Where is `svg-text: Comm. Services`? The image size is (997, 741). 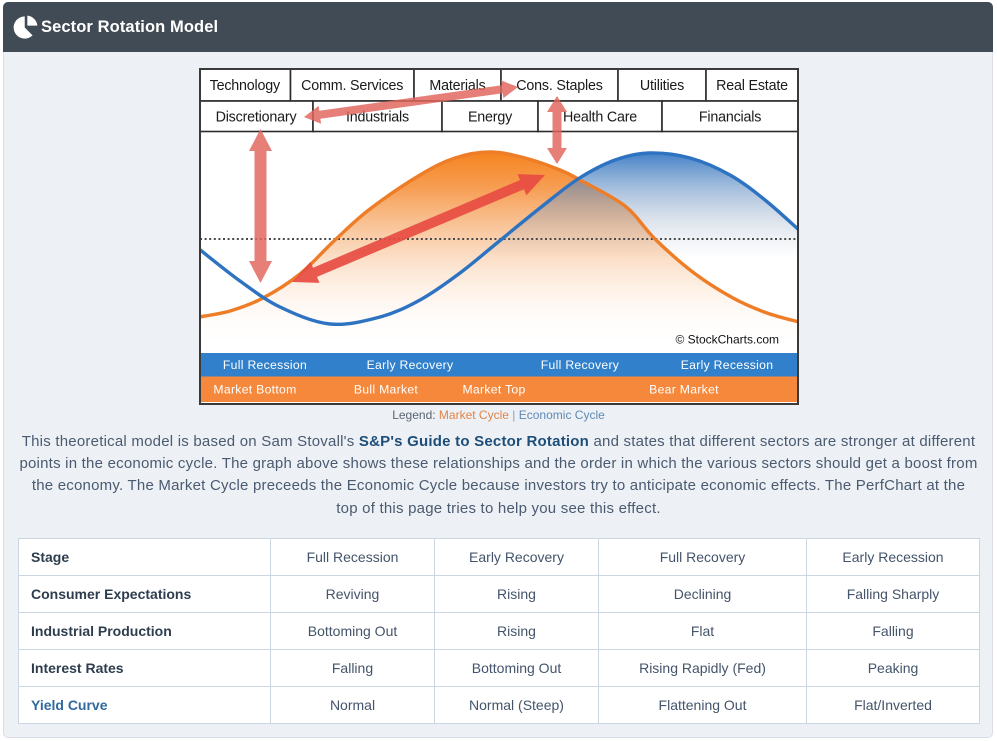 svg-text: Comm. Services is located at coordinates (352, 86).